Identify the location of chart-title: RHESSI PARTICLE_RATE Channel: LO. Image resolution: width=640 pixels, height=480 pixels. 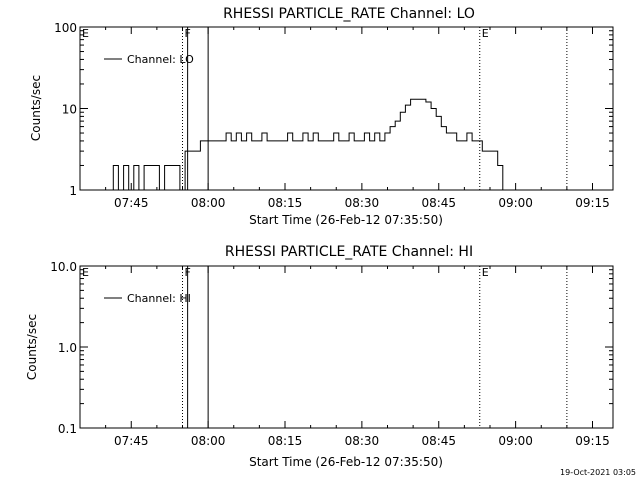
(349, 14).